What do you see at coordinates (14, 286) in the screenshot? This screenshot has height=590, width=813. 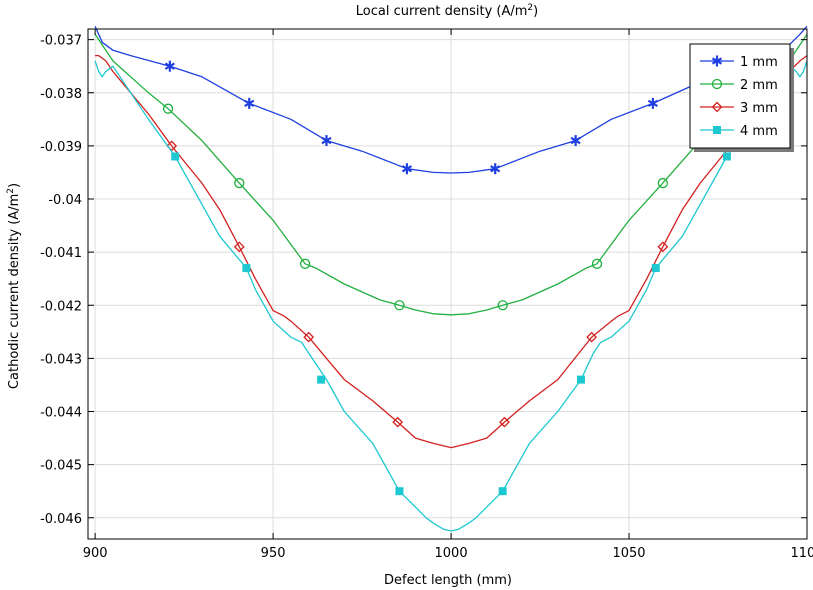 I see `y-axis-label: Cathodic current density (A/m2)` at bounding box center [14, 286].